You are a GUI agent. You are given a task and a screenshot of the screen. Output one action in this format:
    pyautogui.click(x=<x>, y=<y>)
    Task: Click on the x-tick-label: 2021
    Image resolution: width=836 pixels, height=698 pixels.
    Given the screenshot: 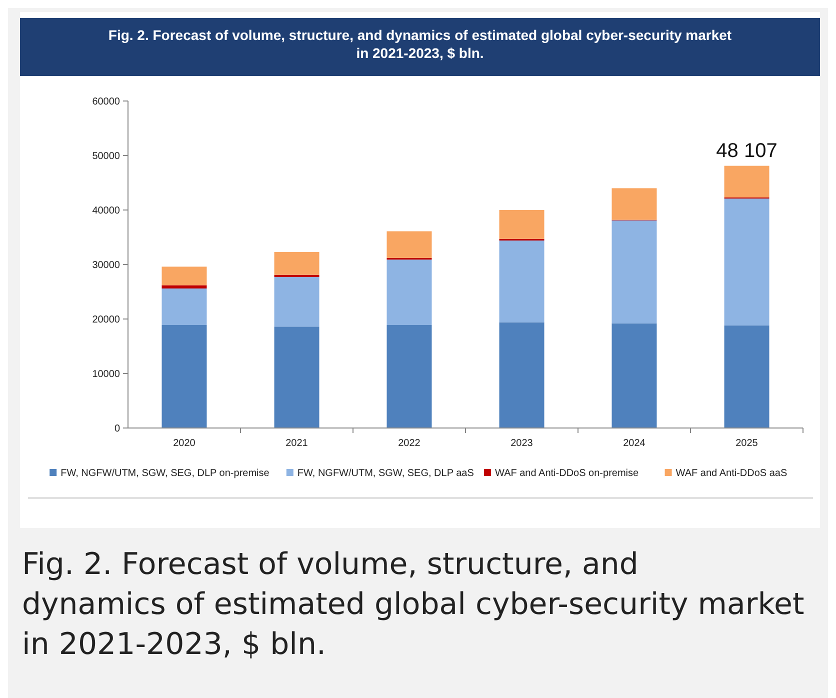 What is the action you would take?
    pyautogui.click(x=297, y=443)
    